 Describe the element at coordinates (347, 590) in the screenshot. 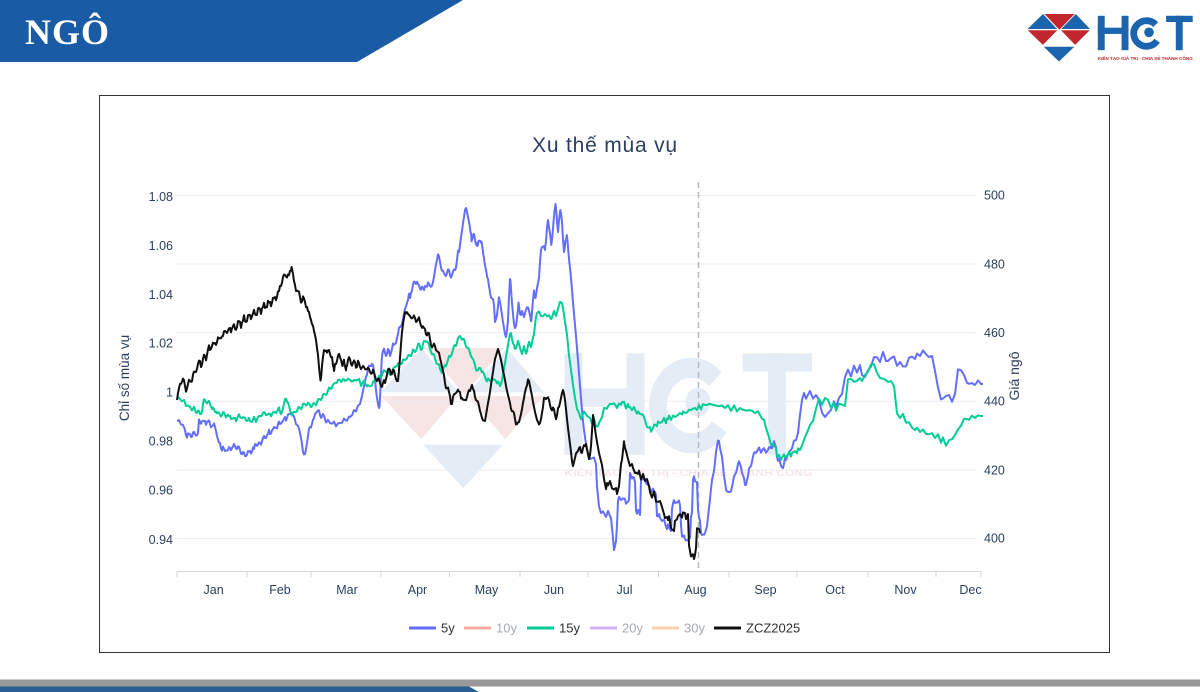

I see `svg-text: Mar` at that location.